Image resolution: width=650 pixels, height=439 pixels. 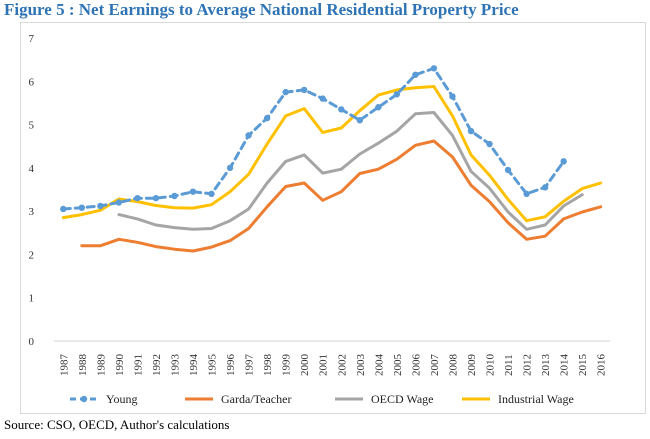 What do you see at coordinates (32, 82) in the screenshot?
I see `y-tick-label: 6` at bounding box center [32, 82].